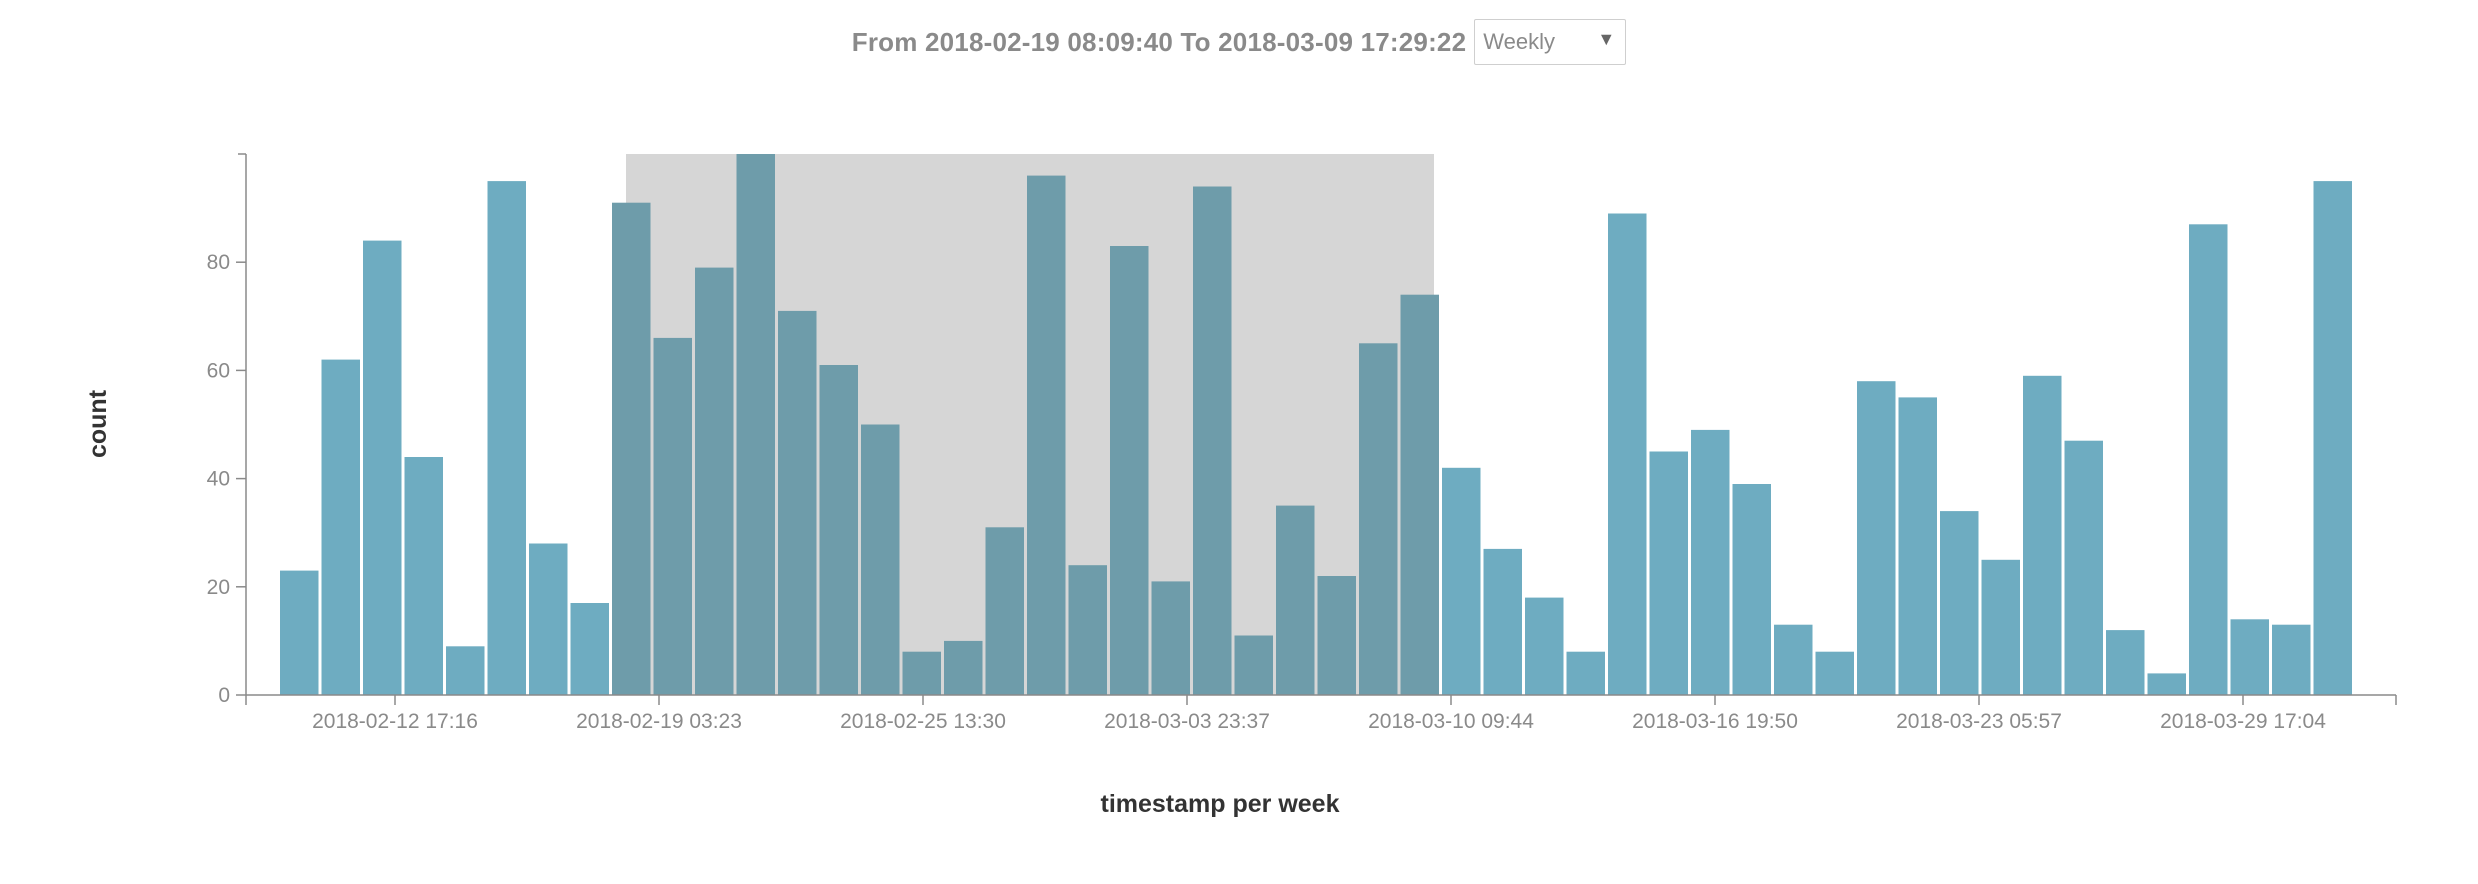 Image resolution: width=2478 pixels, height=884 pixels. What do you see at coordinates (1979, 721) in the screenshot?
I see `x-tick-label-6: 2018-03-23 05:57` at bounding box center [1979, 721].